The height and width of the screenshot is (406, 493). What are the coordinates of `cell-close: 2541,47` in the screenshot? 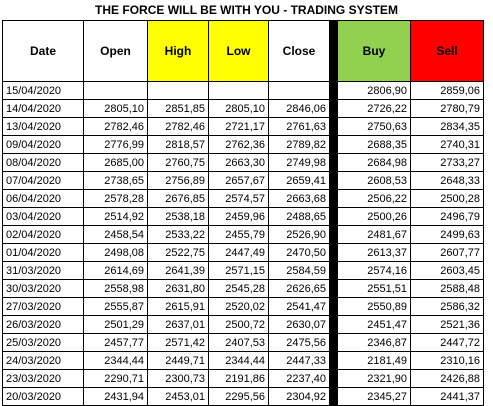 It's located at (299, 306).